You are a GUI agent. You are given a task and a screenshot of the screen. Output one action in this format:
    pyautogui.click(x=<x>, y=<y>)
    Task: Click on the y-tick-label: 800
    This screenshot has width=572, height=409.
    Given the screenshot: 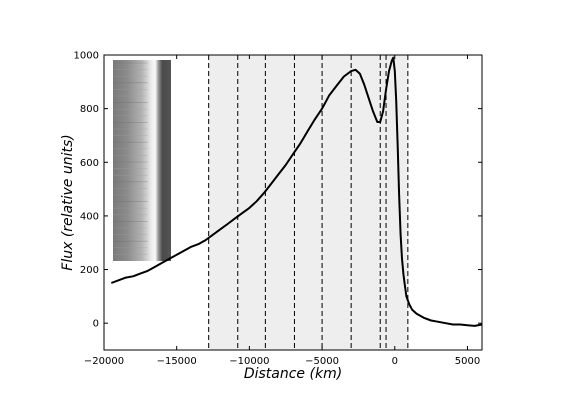 What is the action you would take?
    pyautogui.click(x=89, y=109)
    